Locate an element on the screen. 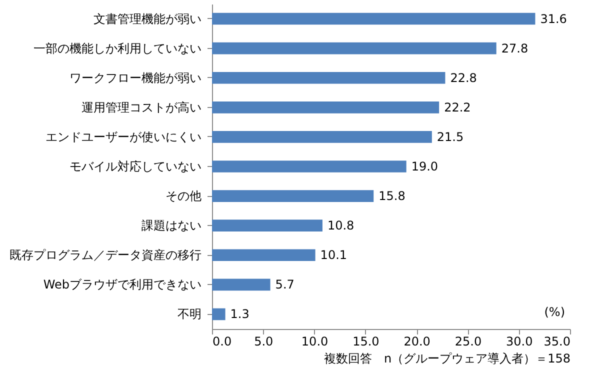 Image resolution: width=590 pixels, height=380 pixels. y-tick-label: 一部の機能しか利用していない is located at coordinates (118, 48).